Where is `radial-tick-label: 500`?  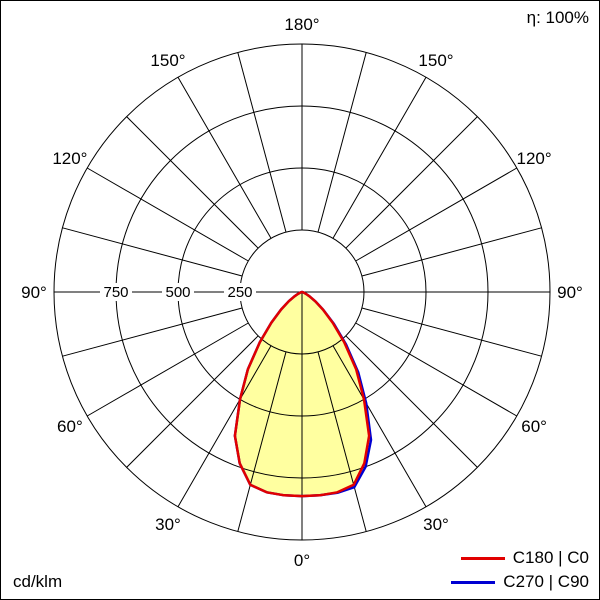
radial-tick-label: 500 is located at coordinates (177, 292).